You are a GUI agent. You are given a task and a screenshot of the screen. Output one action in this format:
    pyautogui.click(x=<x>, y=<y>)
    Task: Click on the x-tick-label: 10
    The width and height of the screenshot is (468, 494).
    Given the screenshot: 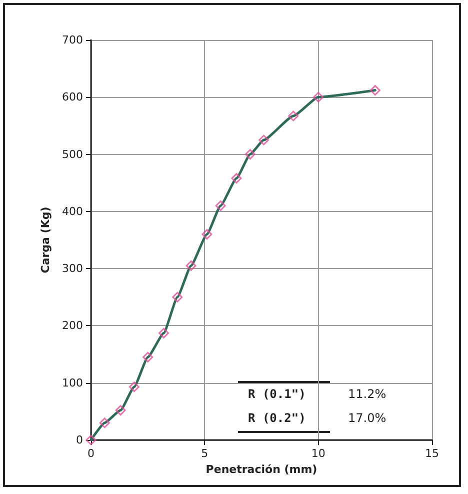 What is the action you would take?
    pyautogui.click(x=318, y=453)
    